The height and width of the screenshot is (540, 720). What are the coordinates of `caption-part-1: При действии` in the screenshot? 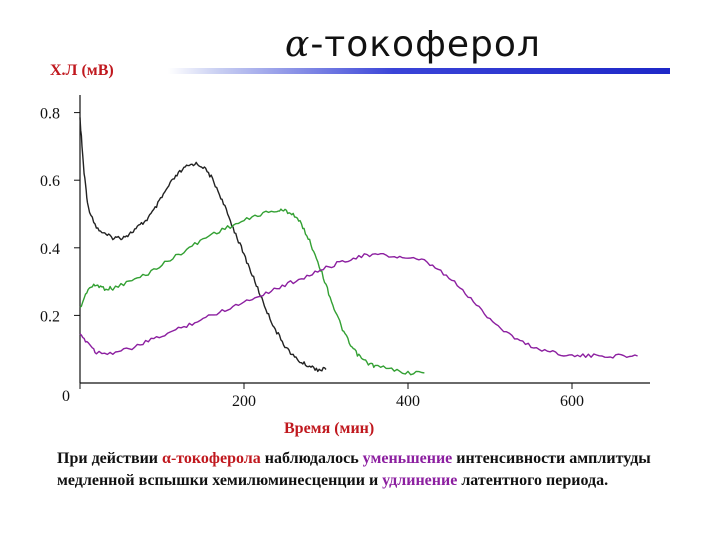 It's located at (110, 458).